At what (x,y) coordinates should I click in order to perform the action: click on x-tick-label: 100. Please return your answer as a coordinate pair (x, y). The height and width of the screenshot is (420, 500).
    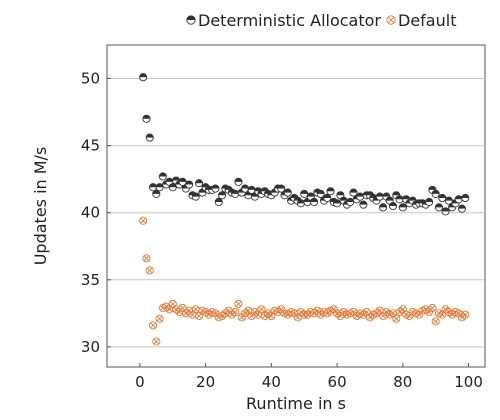
    Looking at the image, I should click on (468, 382).